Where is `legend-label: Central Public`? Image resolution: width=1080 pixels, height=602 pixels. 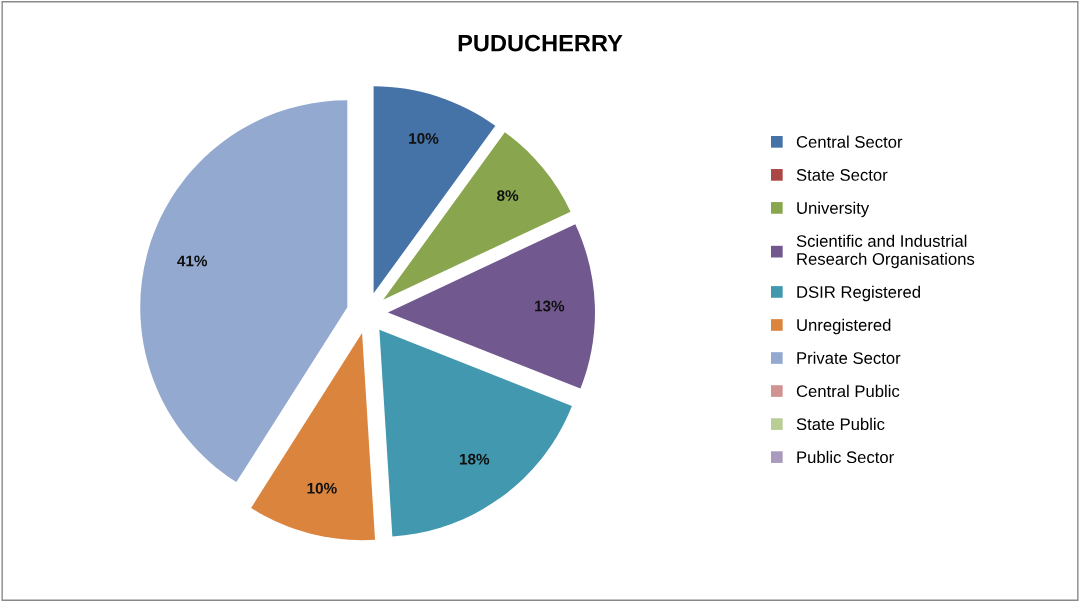
legend-label: Central Public is located at coordinates (848, 391).